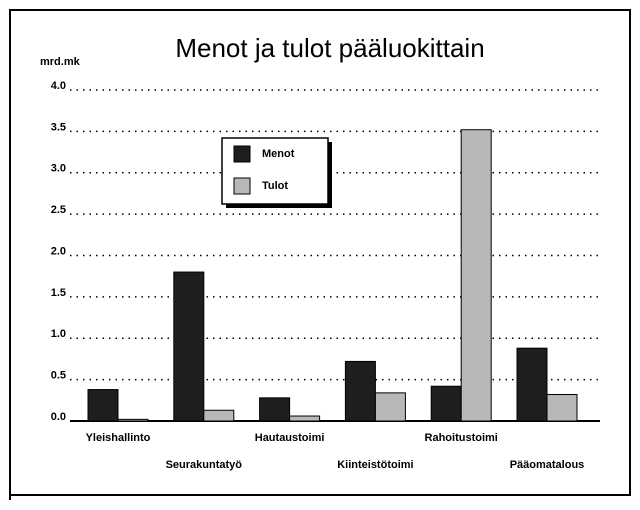 Image resolution: width=640 pixels, height=510 pixels. I want to click on x-tick-label: Rahoitustoimi, so click(461, 438).